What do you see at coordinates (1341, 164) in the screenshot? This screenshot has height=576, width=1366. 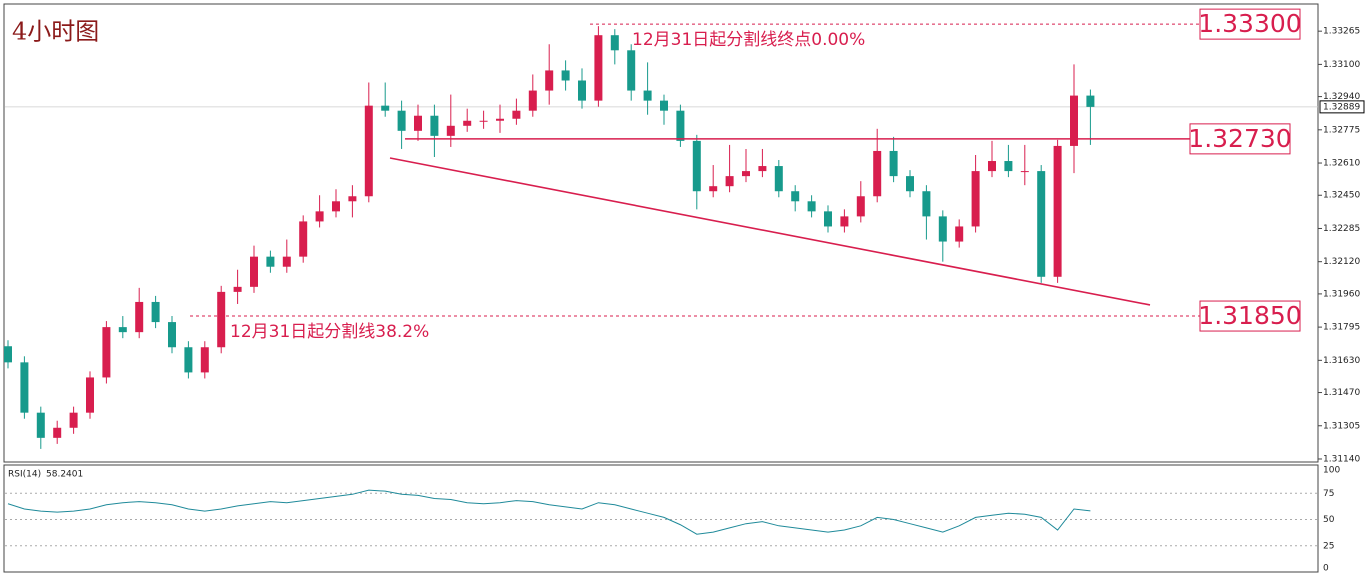 I see `y-tick-label: 1.32610` at bounding box center [1341, 164].